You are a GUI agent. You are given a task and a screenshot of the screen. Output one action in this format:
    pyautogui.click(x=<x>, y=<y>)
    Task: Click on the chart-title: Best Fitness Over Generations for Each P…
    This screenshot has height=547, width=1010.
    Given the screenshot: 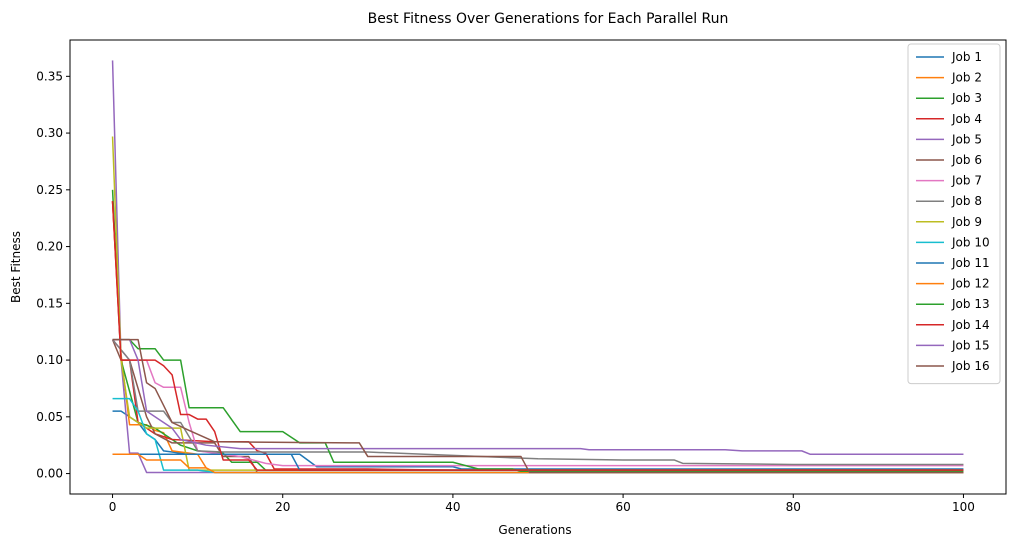 What is the action you would take?
    pyautogui.click(x=548, y=19)
    